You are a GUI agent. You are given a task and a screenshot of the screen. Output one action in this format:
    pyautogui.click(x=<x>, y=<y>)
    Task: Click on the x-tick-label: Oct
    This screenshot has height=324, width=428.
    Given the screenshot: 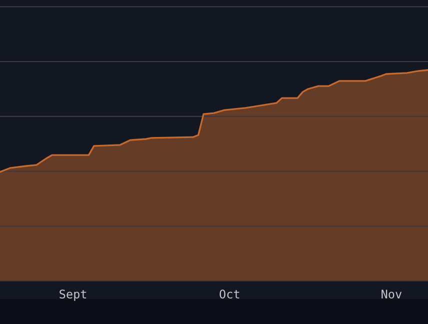 What is the action you would take?
    pyautogui.click(x=230, y=294)
    